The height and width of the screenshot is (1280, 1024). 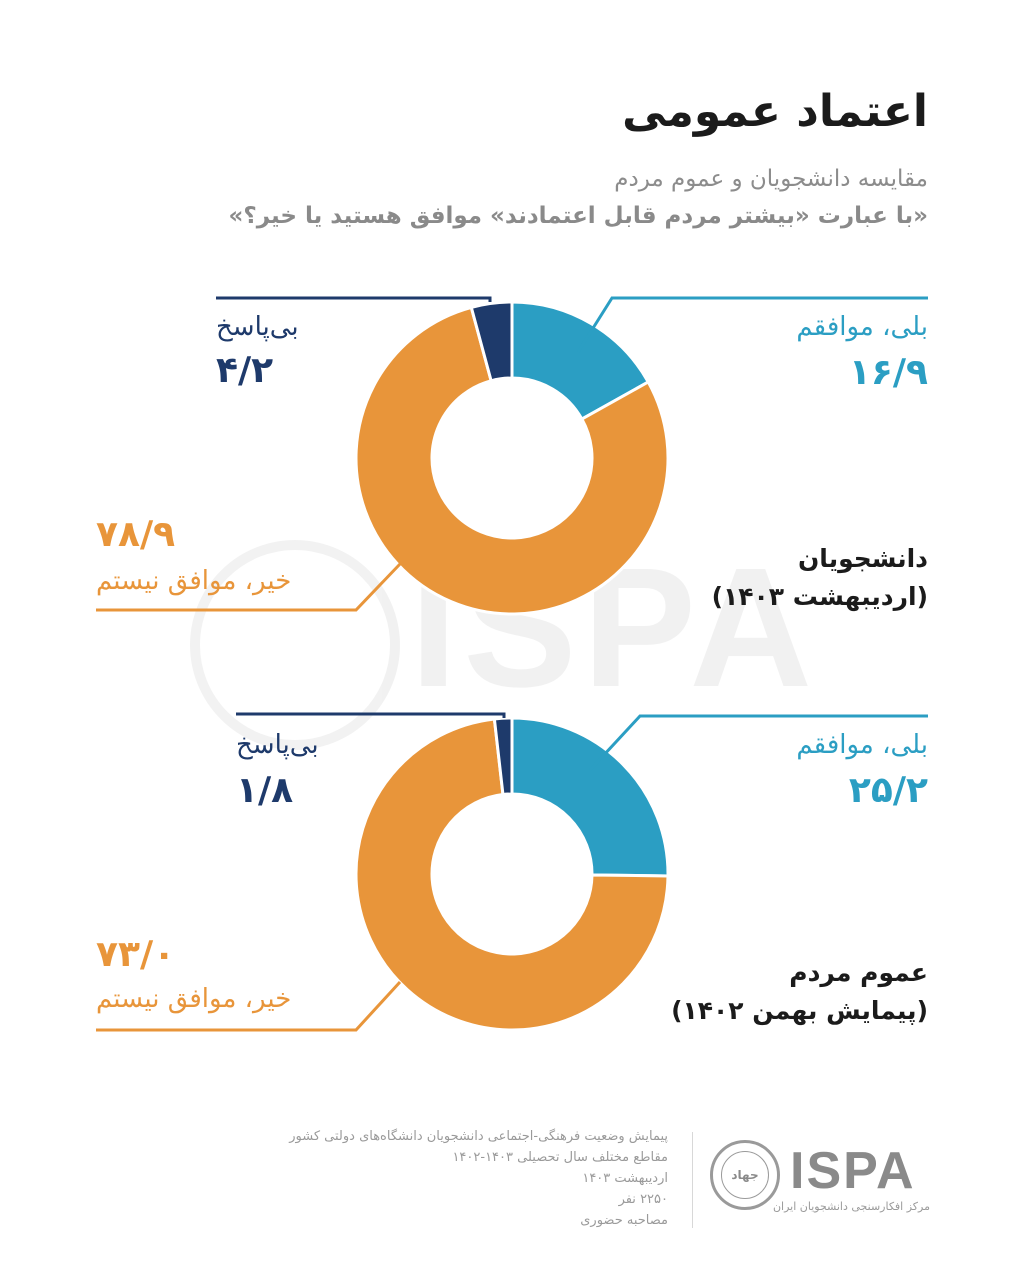 I want to click on students-leader-no, so click(x=249, y=587).